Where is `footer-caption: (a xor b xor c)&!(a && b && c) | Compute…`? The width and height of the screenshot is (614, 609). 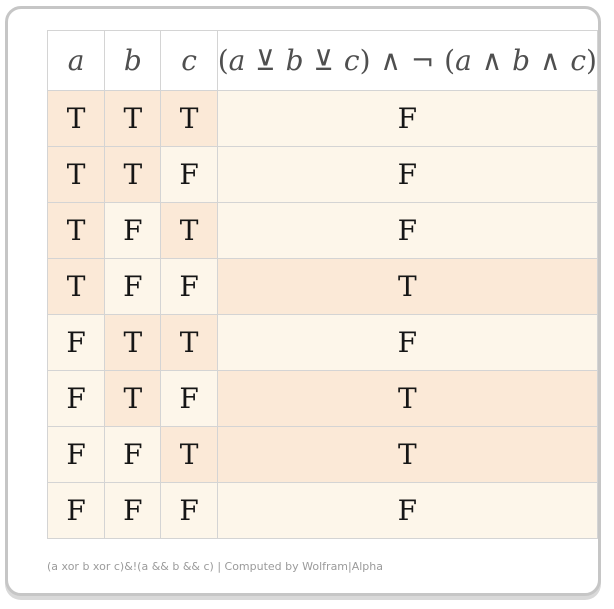 footer-caption: (a xor b xor c)&!(a && b && c) | Compute… is located at coordinates (215, 566).